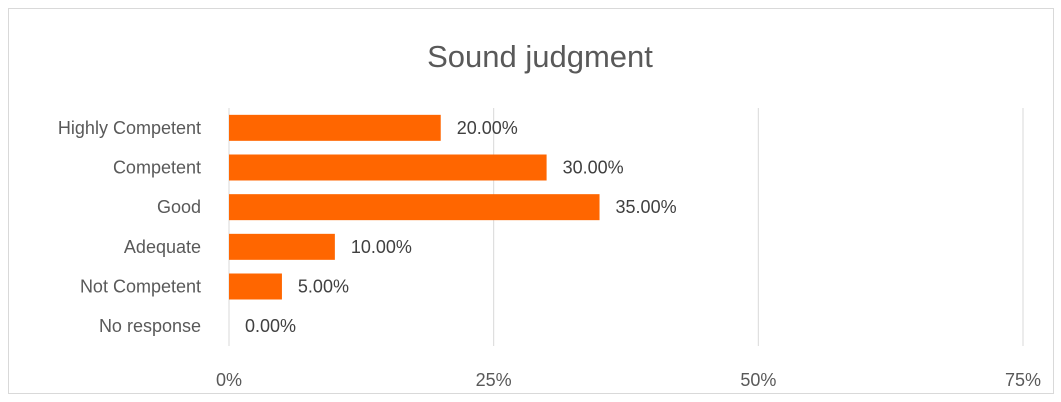  I want to click on x-axis-ticks: 0% 25% 50% 75%, so click(628, 380).